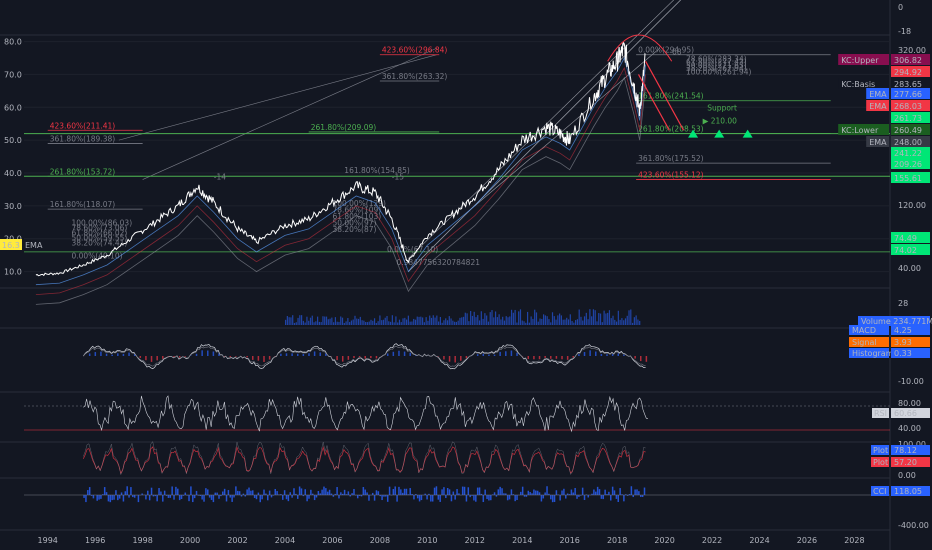  Describe the element at coordinates (860, 60) in the screenshot. I see `price-label-text: KC:Upper` at that location.